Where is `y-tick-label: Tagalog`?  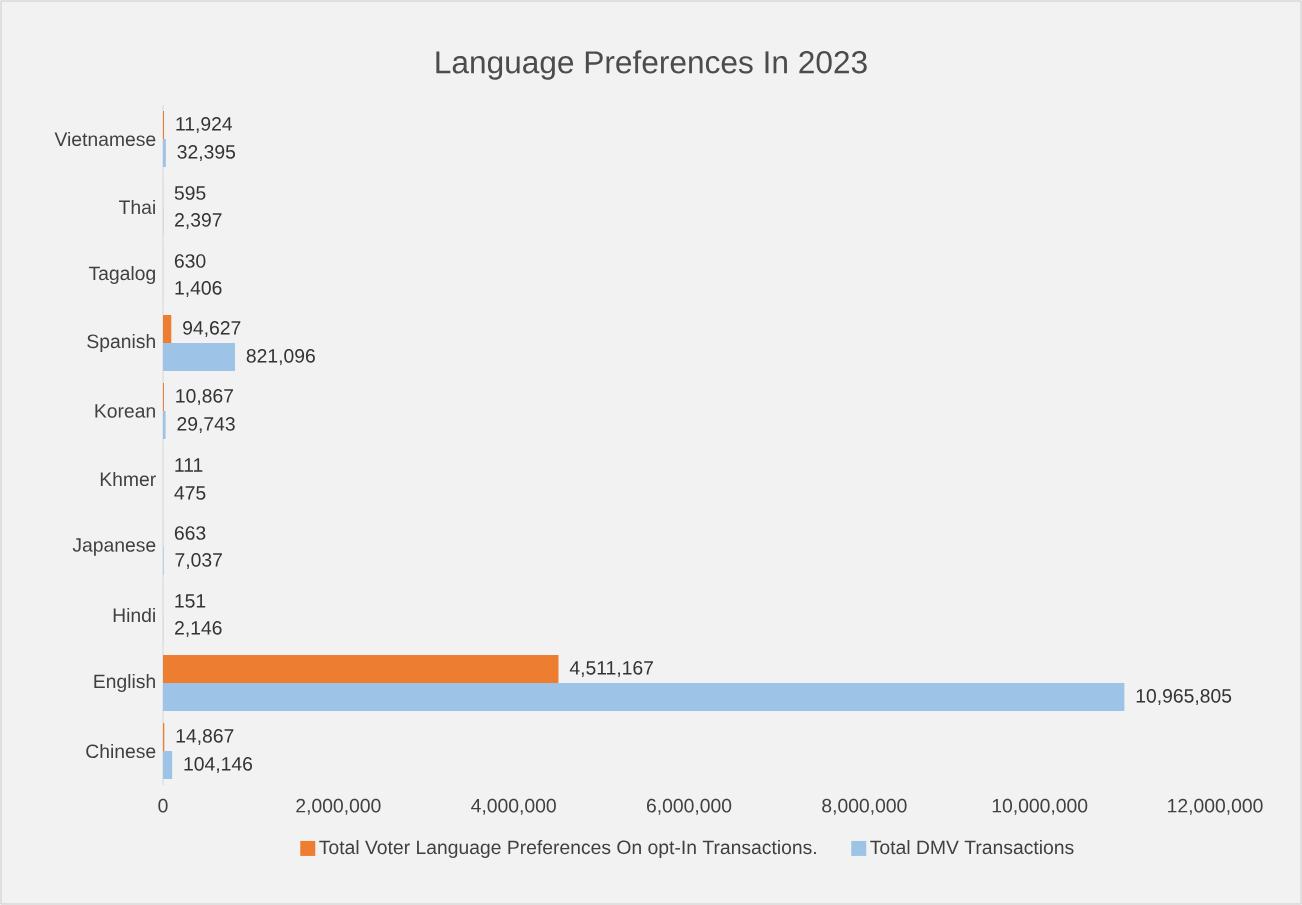 y-tick-label: Tagalog is located at coordinates (121, 274).